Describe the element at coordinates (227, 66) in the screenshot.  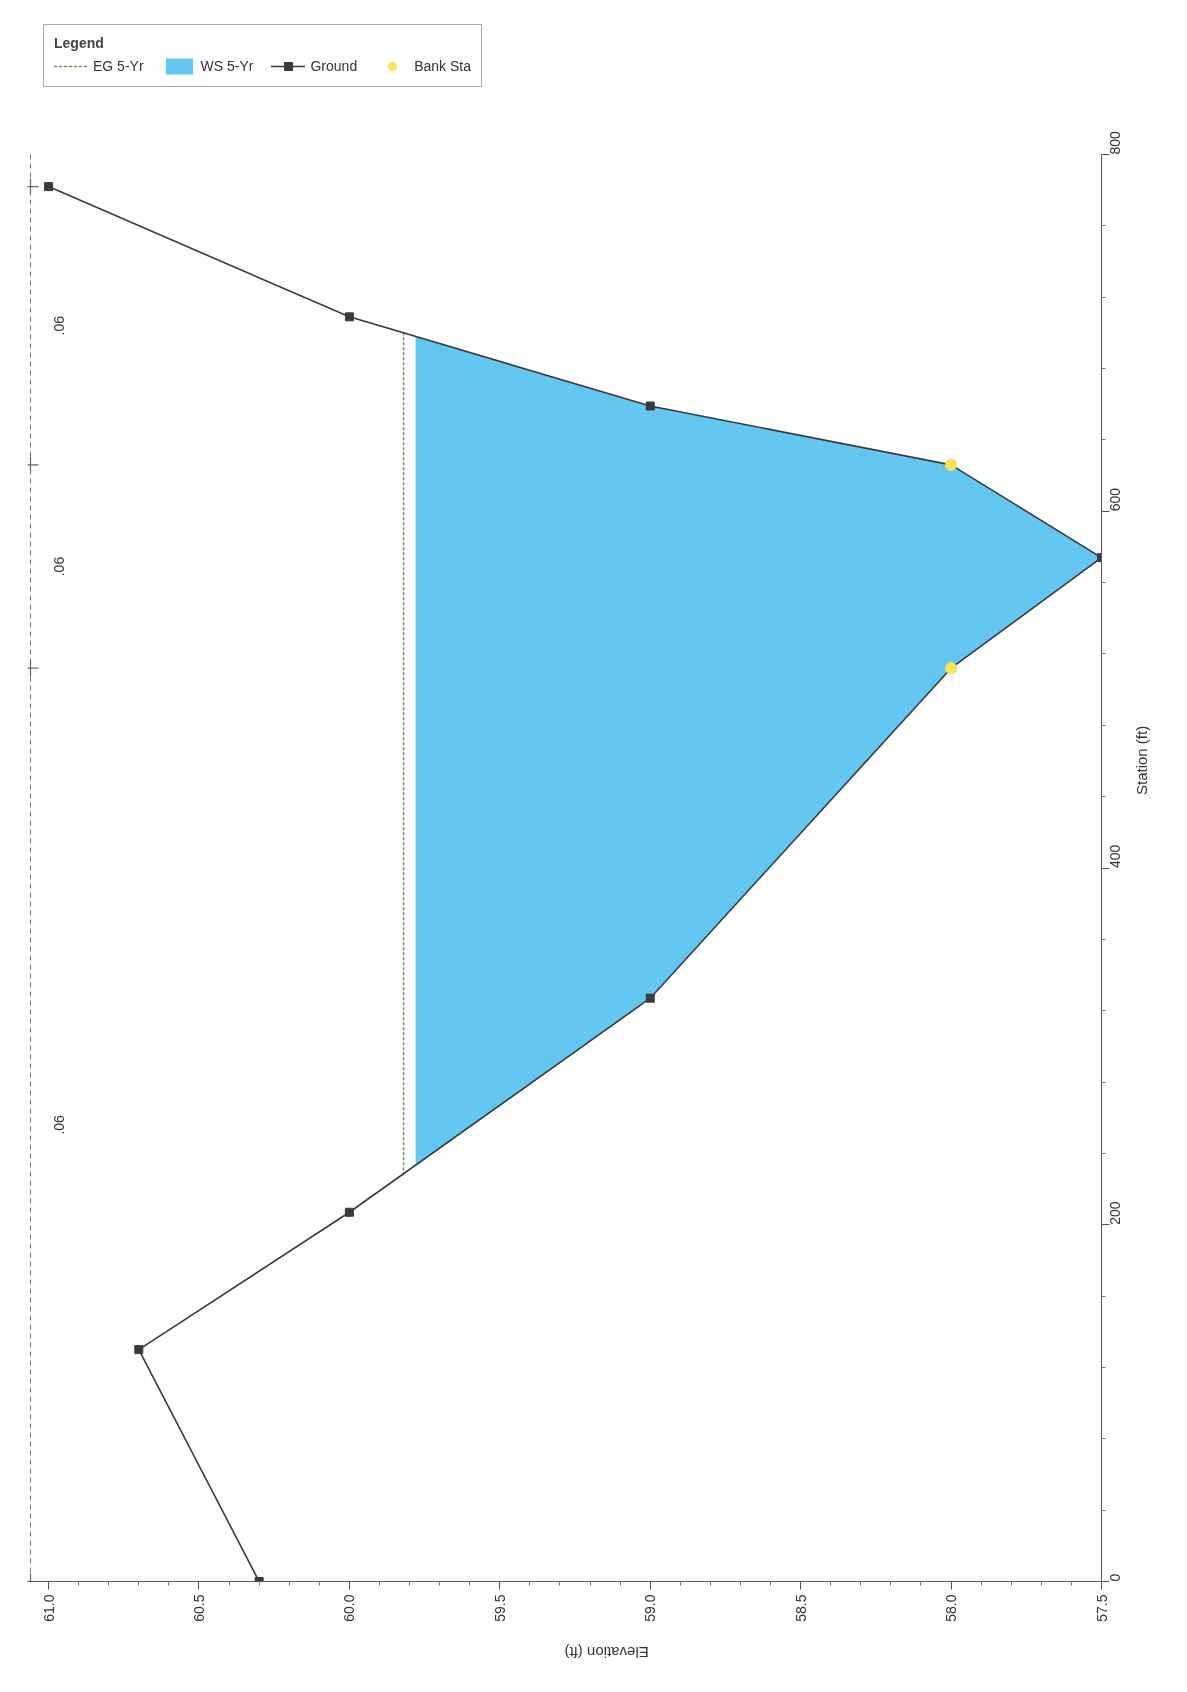
I see `legend-label: WS 5-Yr` at that location.